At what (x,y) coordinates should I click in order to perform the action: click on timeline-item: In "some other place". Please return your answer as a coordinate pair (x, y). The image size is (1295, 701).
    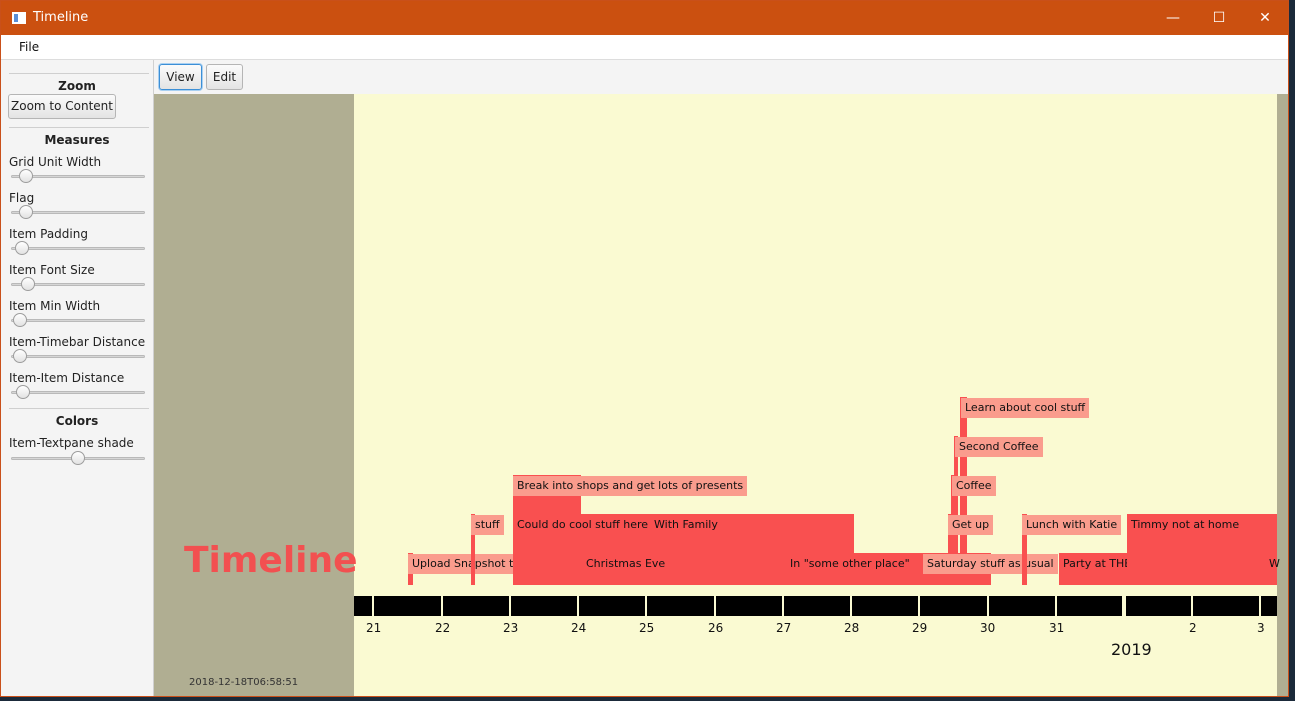
    Looking at the image, I should click on (850, 563).